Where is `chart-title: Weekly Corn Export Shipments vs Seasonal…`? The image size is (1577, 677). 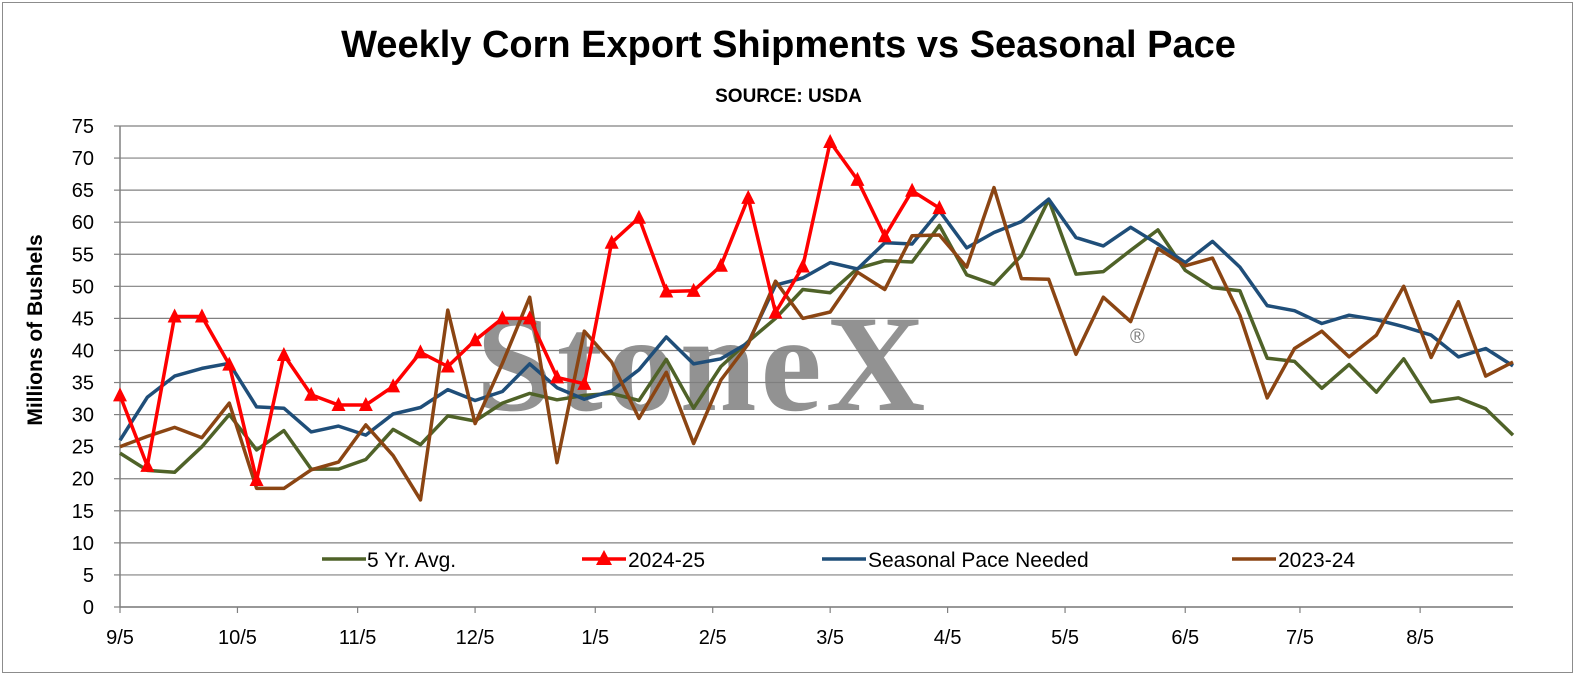
chart-title: Weekly Corn Export Shipments vs Seasonal… is located at coordinates (788, 45).